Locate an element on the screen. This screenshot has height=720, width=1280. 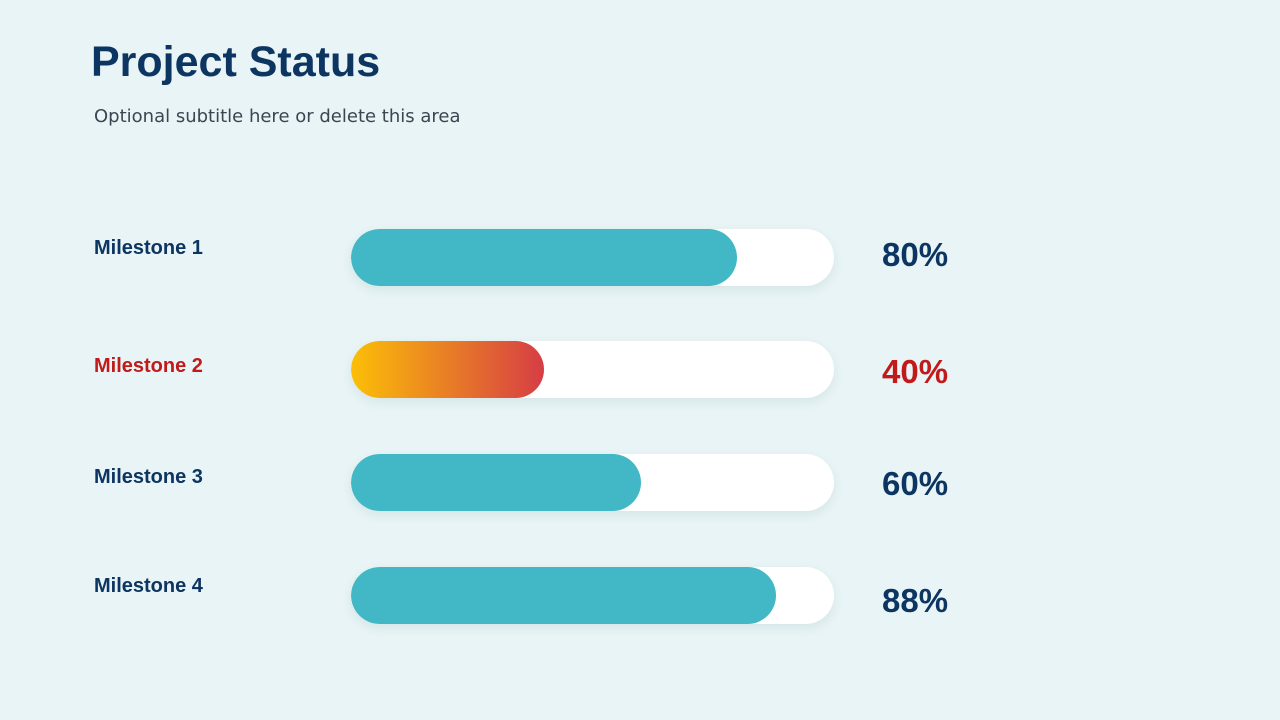
page-title: Project Status is located at coordinates (236, 62).